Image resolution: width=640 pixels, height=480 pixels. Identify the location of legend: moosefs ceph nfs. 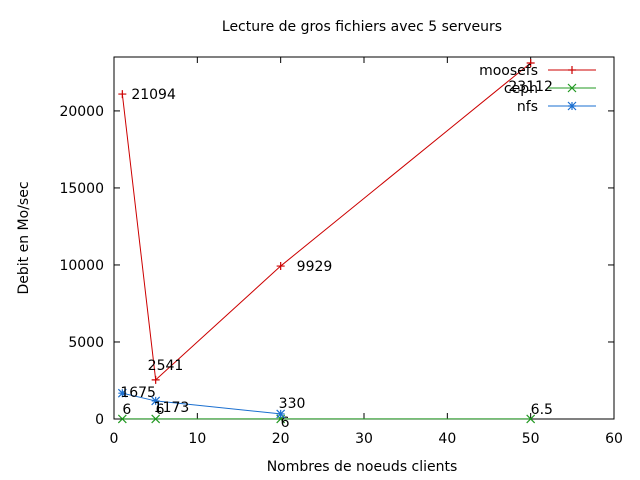
(537, 89).